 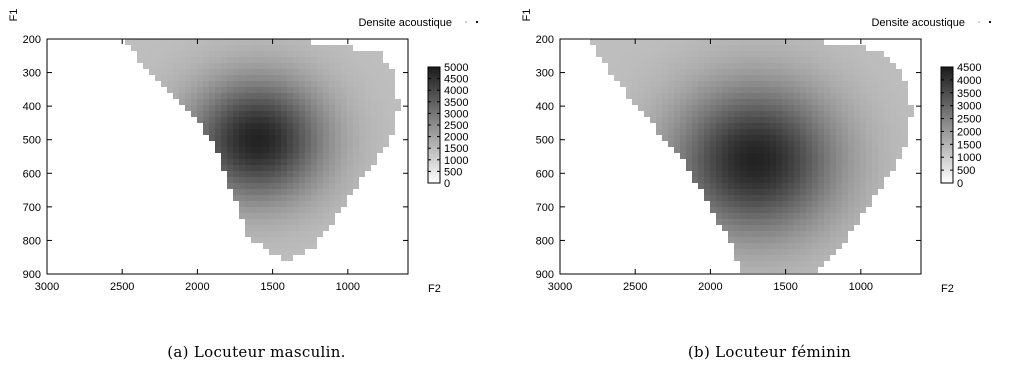 I want to click on figure-caption-b: (b) Locuteur féminin, so click(x=769, y=352).